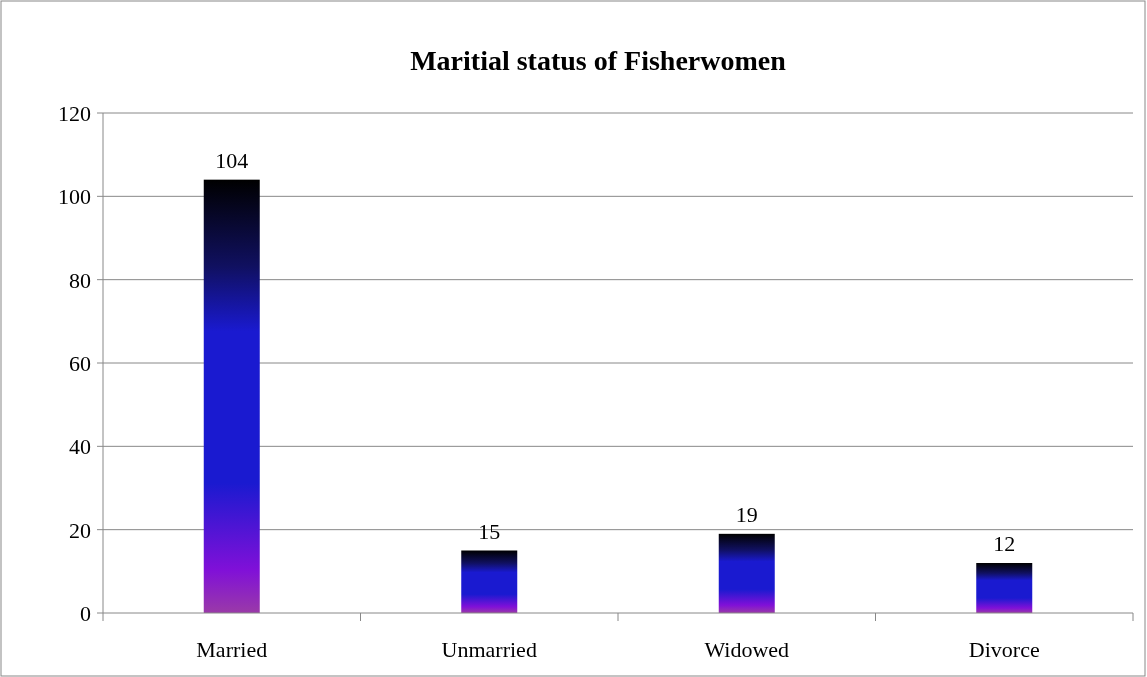  Describe the element at coordinates (85, 613) in the screenshot. I see `y-tick-label: 0` at that location.